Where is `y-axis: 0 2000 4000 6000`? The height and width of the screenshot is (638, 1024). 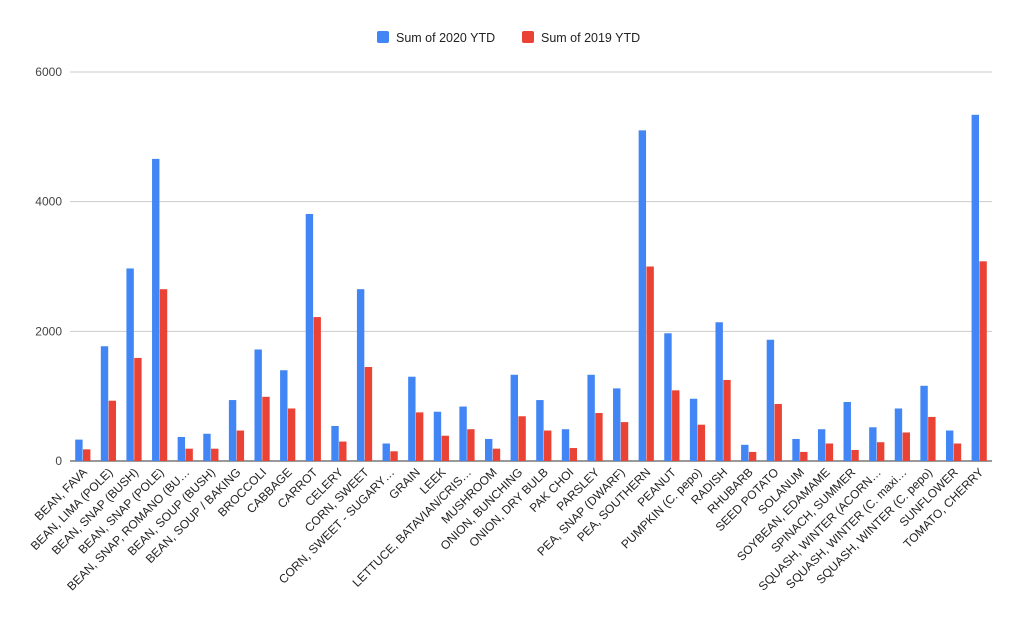 y-axis: 0 2000 4000 6000 is located at coordinates (48, 266).